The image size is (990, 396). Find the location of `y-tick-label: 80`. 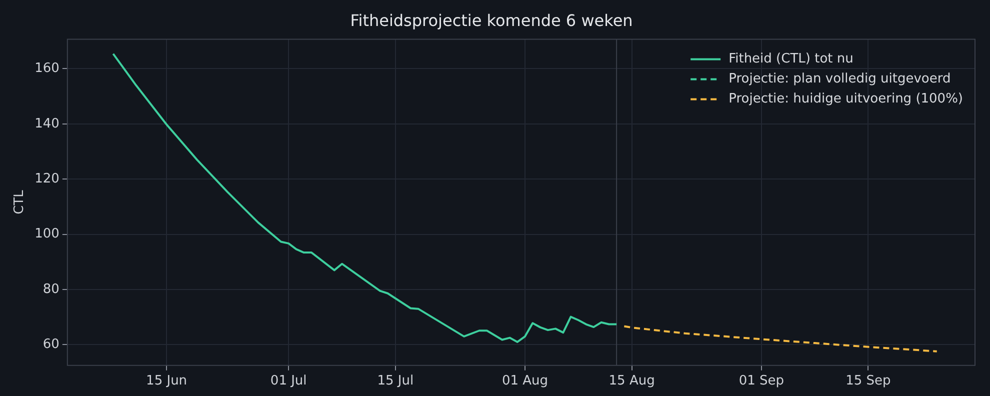

y-tick-label: 80 is located at coordinates (51, 289).